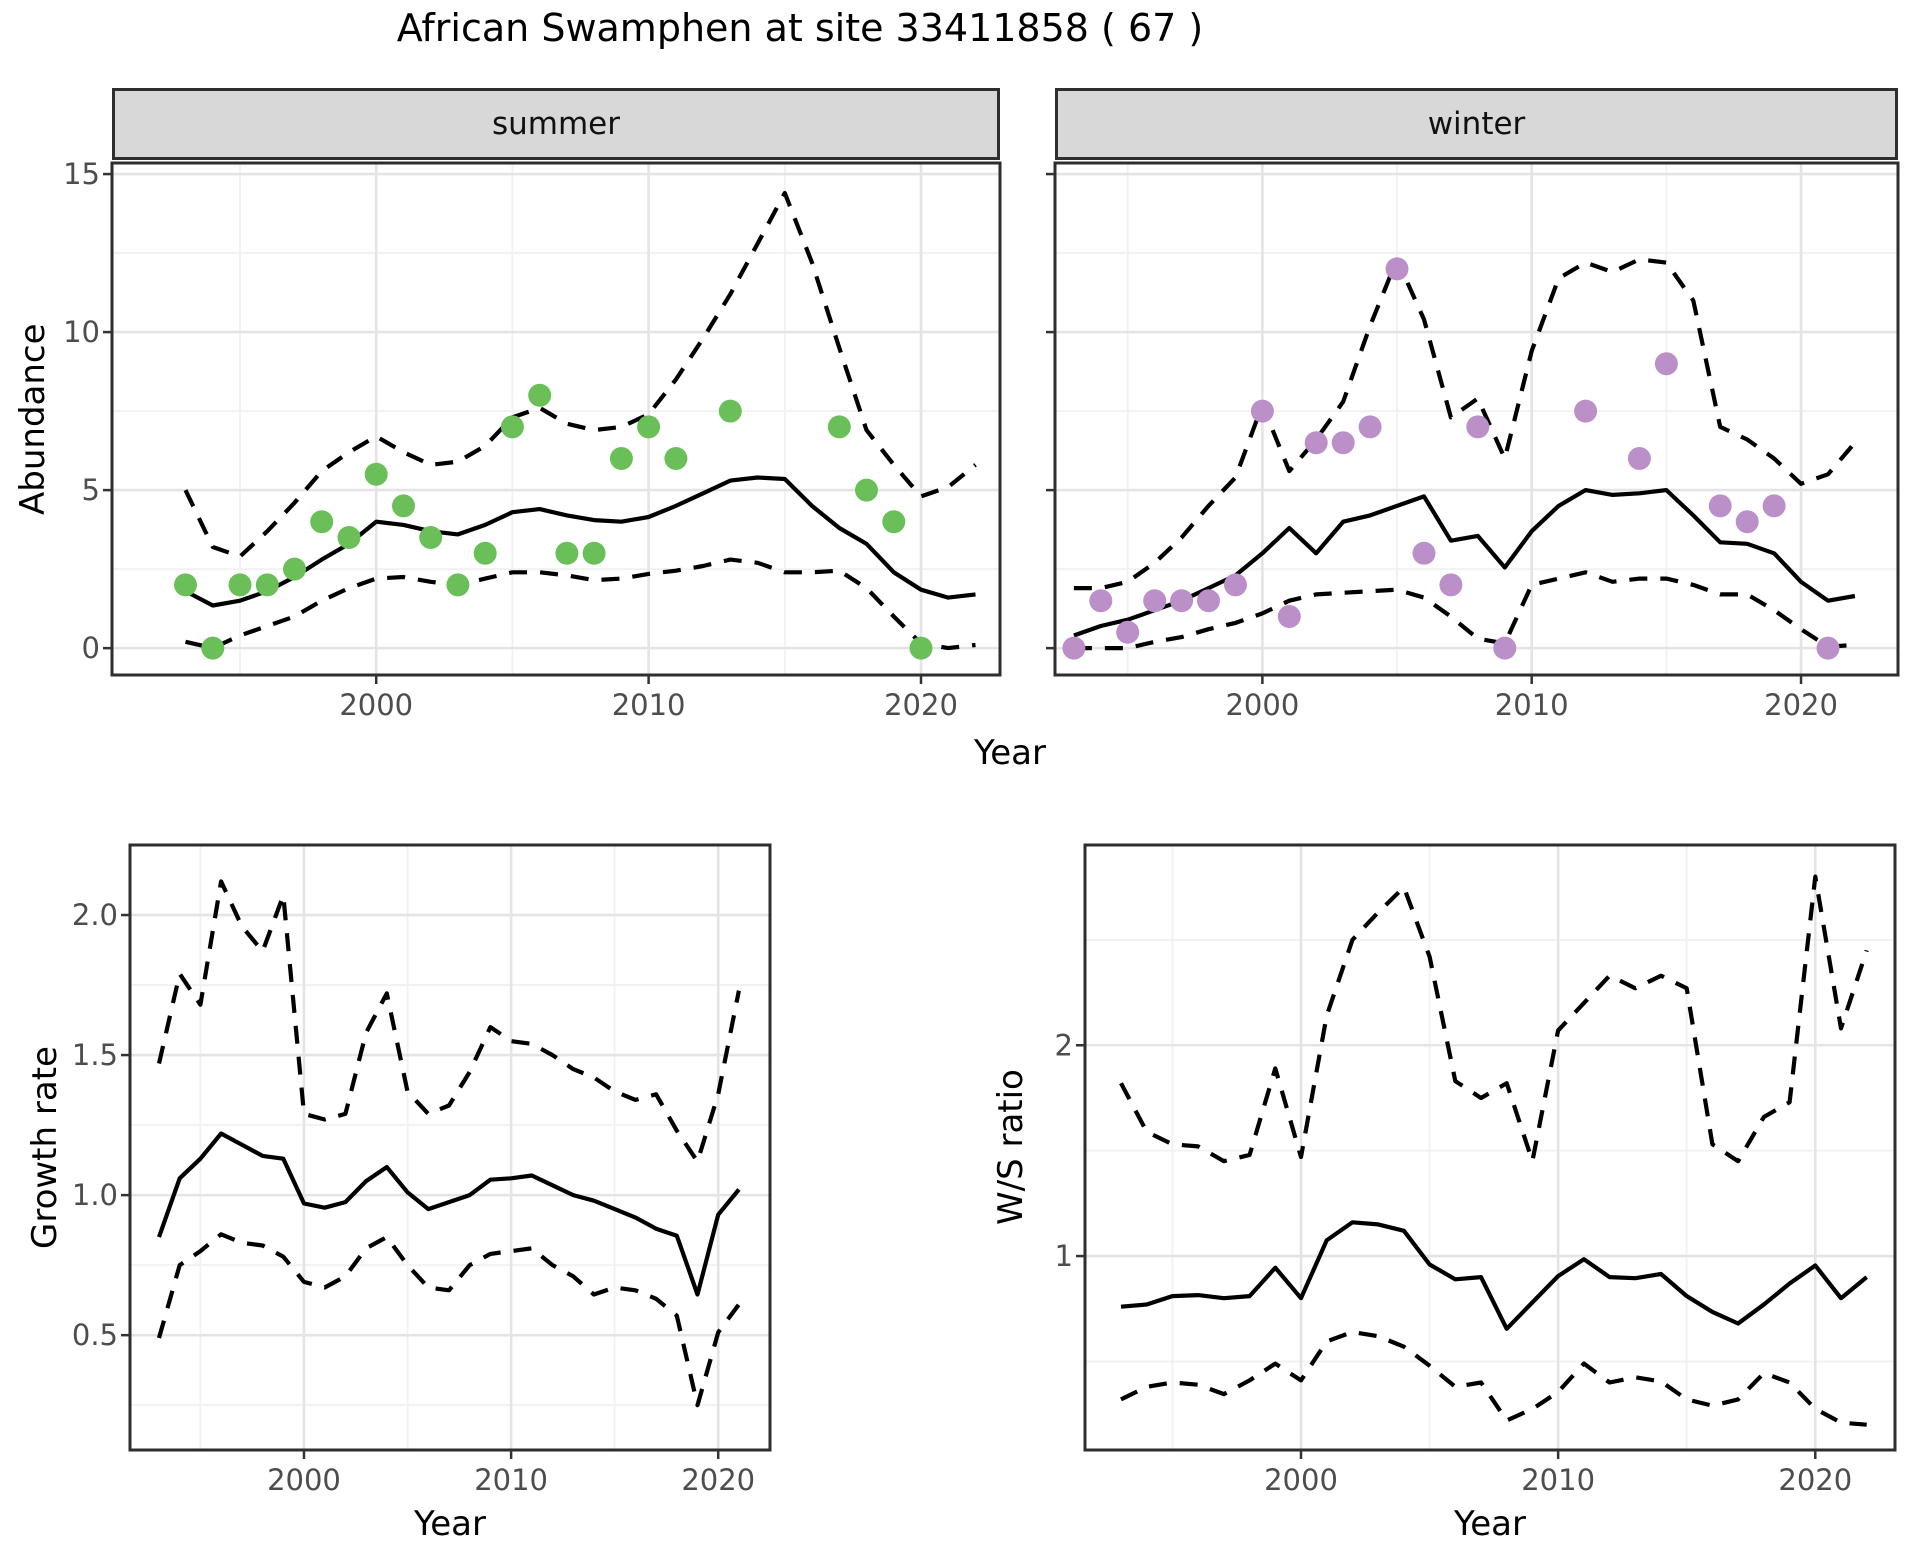 The width and height of the screenshot is (1920, 1560). I want to click on x-axis-label-growth: Year, so click(450, 1524).